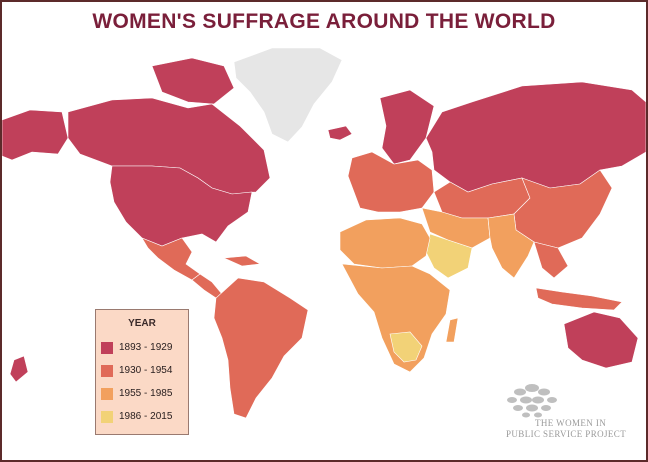 The width and height of the screenshot is (648, 462). Describe the element at coordinates (571, 423) in the screenshot. I see `watermark-line-1: THE WOMEN IN` at that location.